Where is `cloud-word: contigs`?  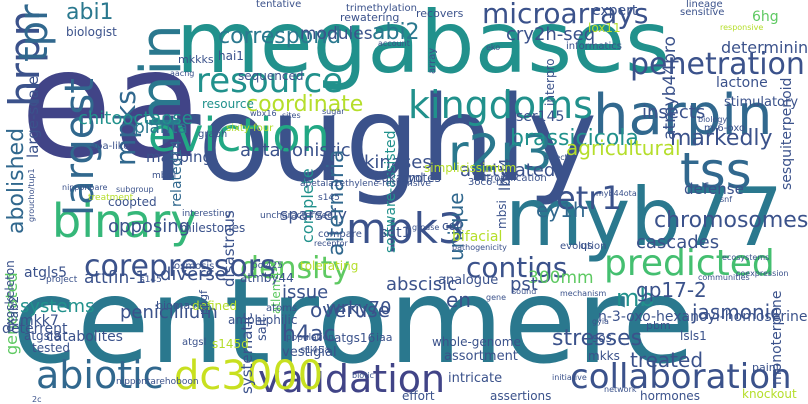
cloud-word: contigs is located at coordinates (517, 267).